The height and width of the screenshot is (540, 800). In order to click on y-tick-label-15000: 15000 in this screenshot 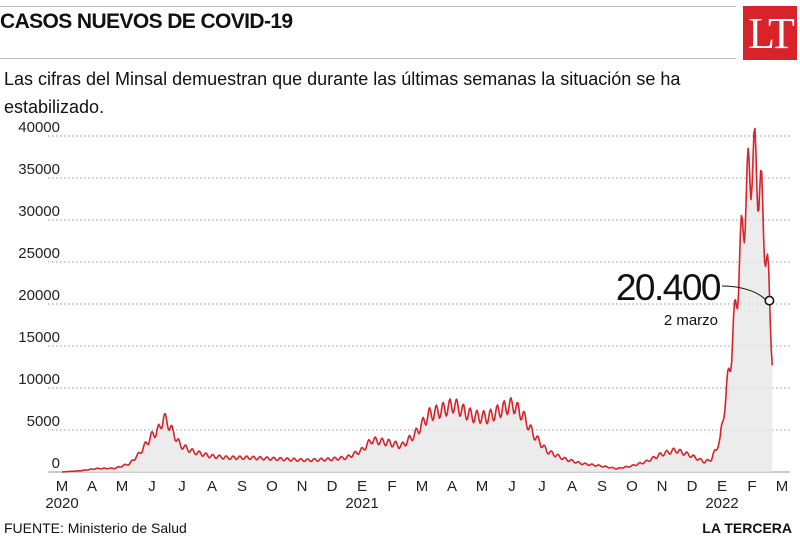, I will do `click(39, 337)`.